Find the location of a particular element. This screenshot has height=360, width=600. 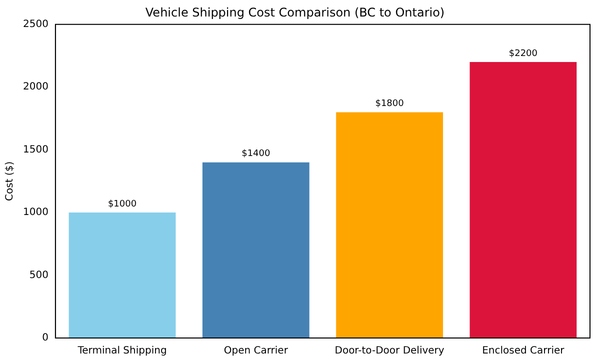

y-tick-label: 1500 is located at coordinates (35, 150).